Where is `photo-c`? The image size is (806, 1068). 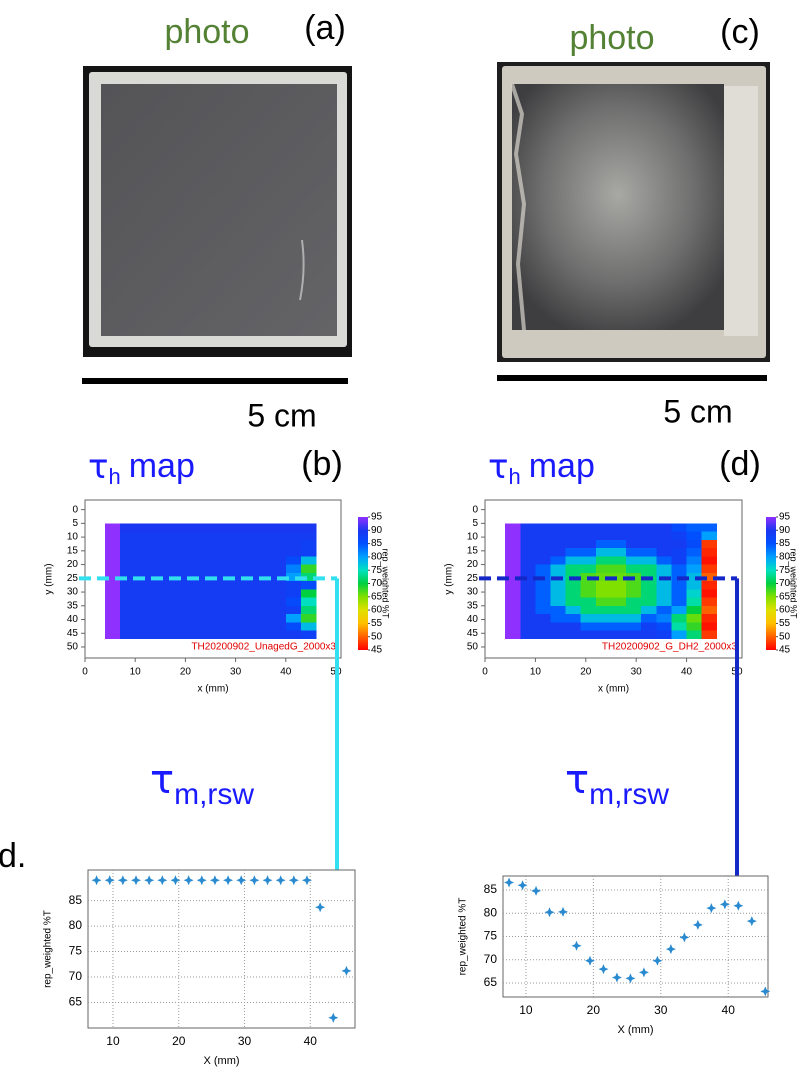 photo-c is located at coordinates (633, 212).